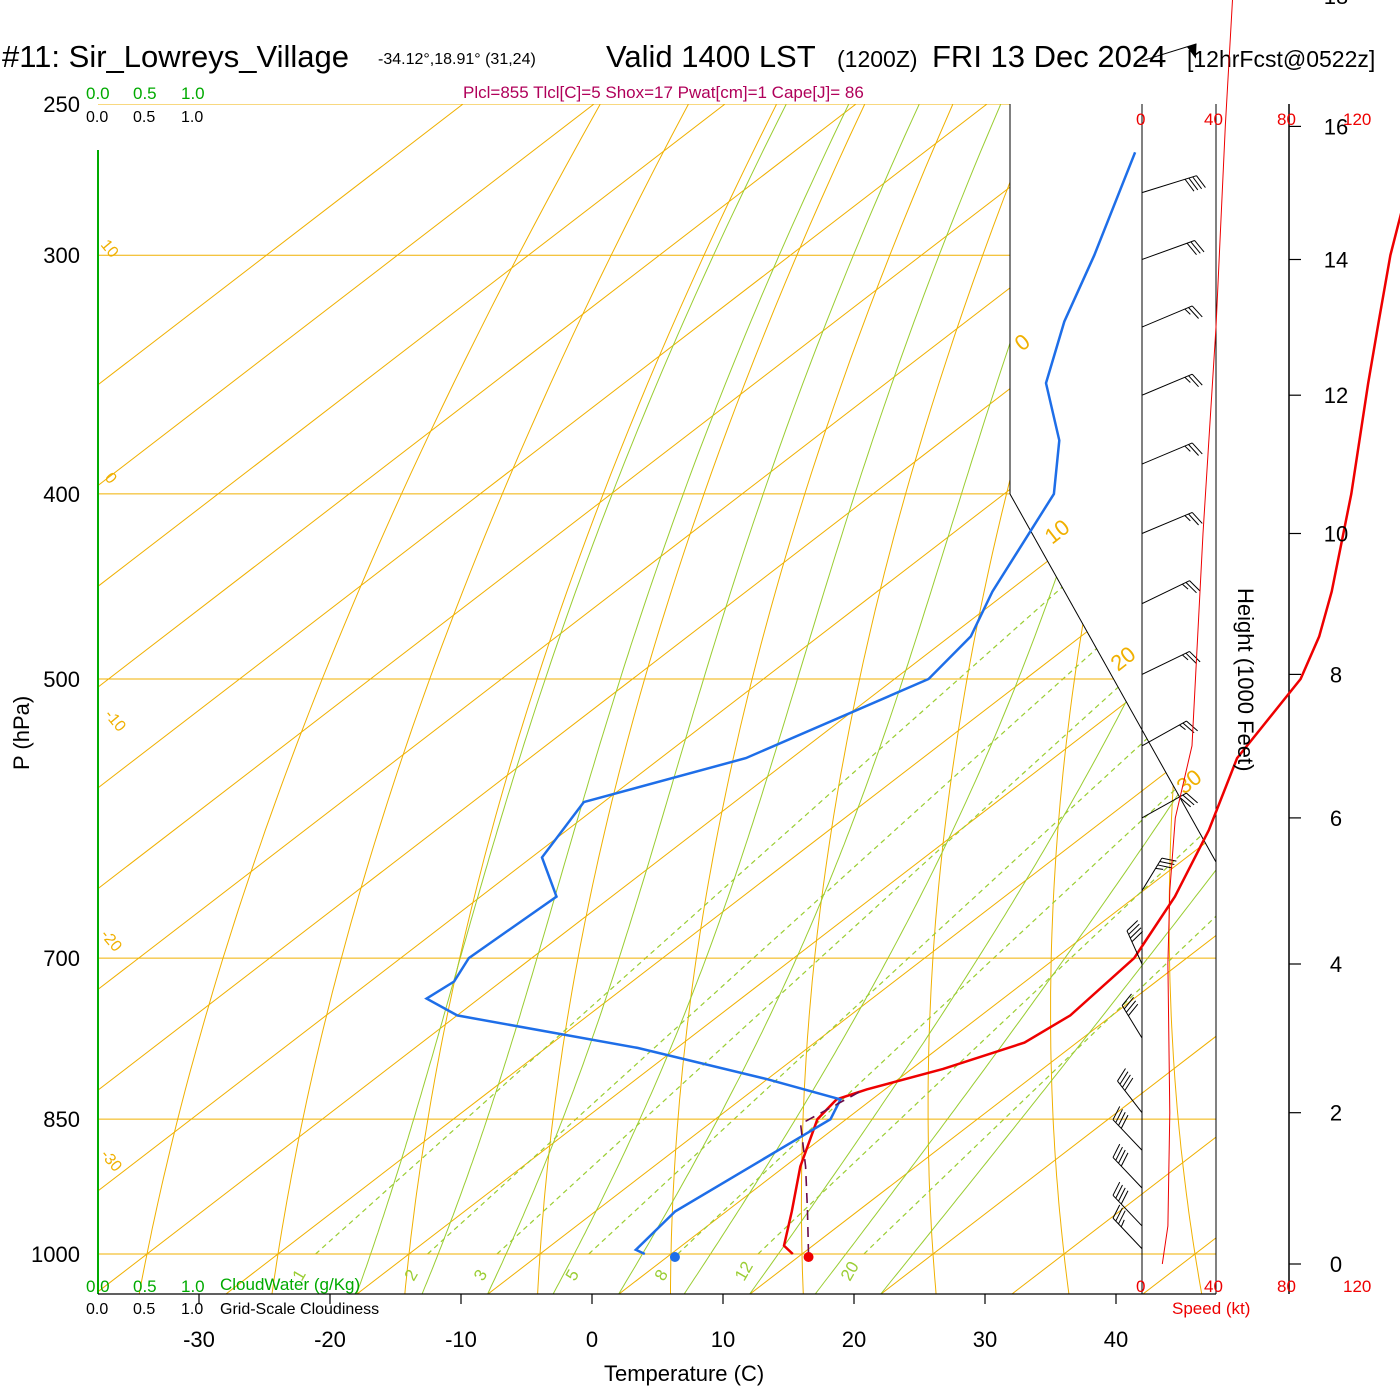  I want to click on speed-tick: 120, so click(1357, 1286).